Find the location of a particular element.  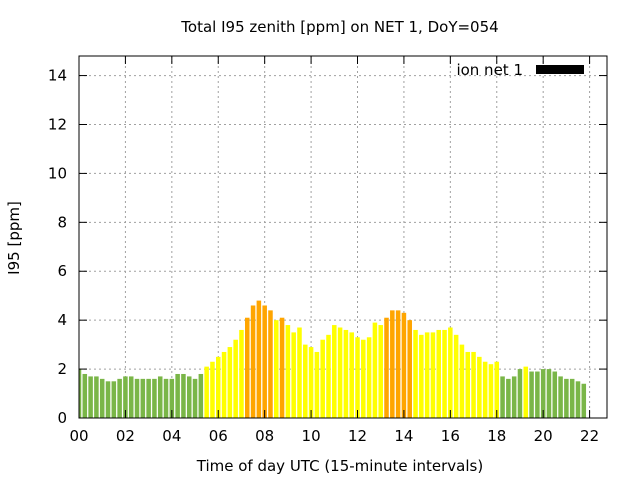

x-tick-label: 04 is located at coordinates (171, 436).